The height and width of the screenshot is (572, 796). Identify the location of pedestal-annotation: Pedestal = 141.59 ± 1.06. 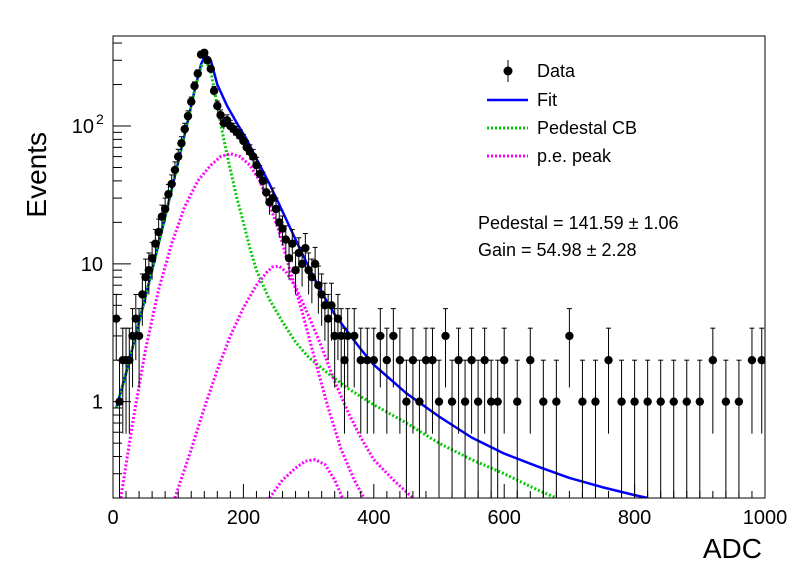
(578, 223).